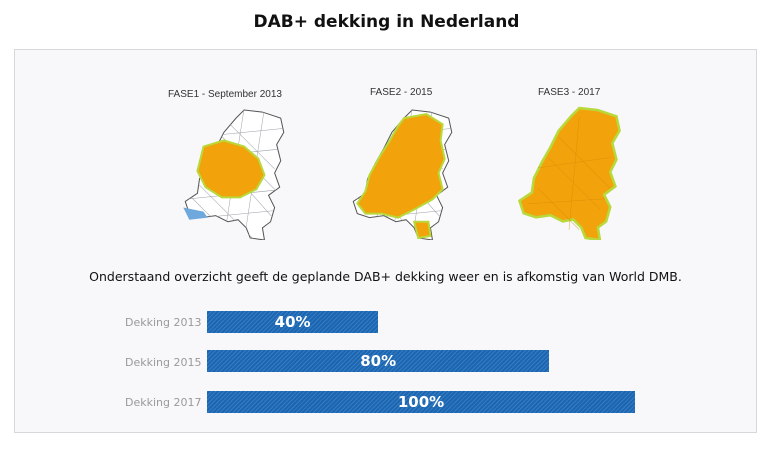 Image resolution: width=773 pixels, height=449 pixels. I want to click on map-label-fase1: FASE1 - September 2013, so click(225, 94).